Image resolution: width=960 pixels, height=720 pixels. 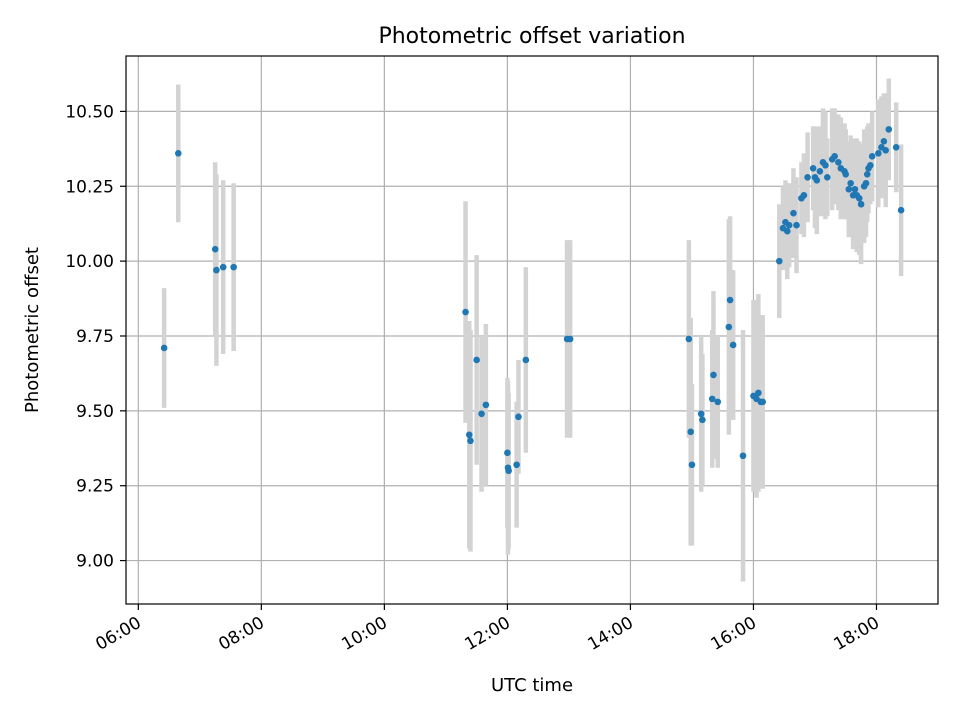 What do you see at coordinates (89, 187) in the screenshot?
I see `y-tick-label: 10.25` at bounding box center [89, 187].